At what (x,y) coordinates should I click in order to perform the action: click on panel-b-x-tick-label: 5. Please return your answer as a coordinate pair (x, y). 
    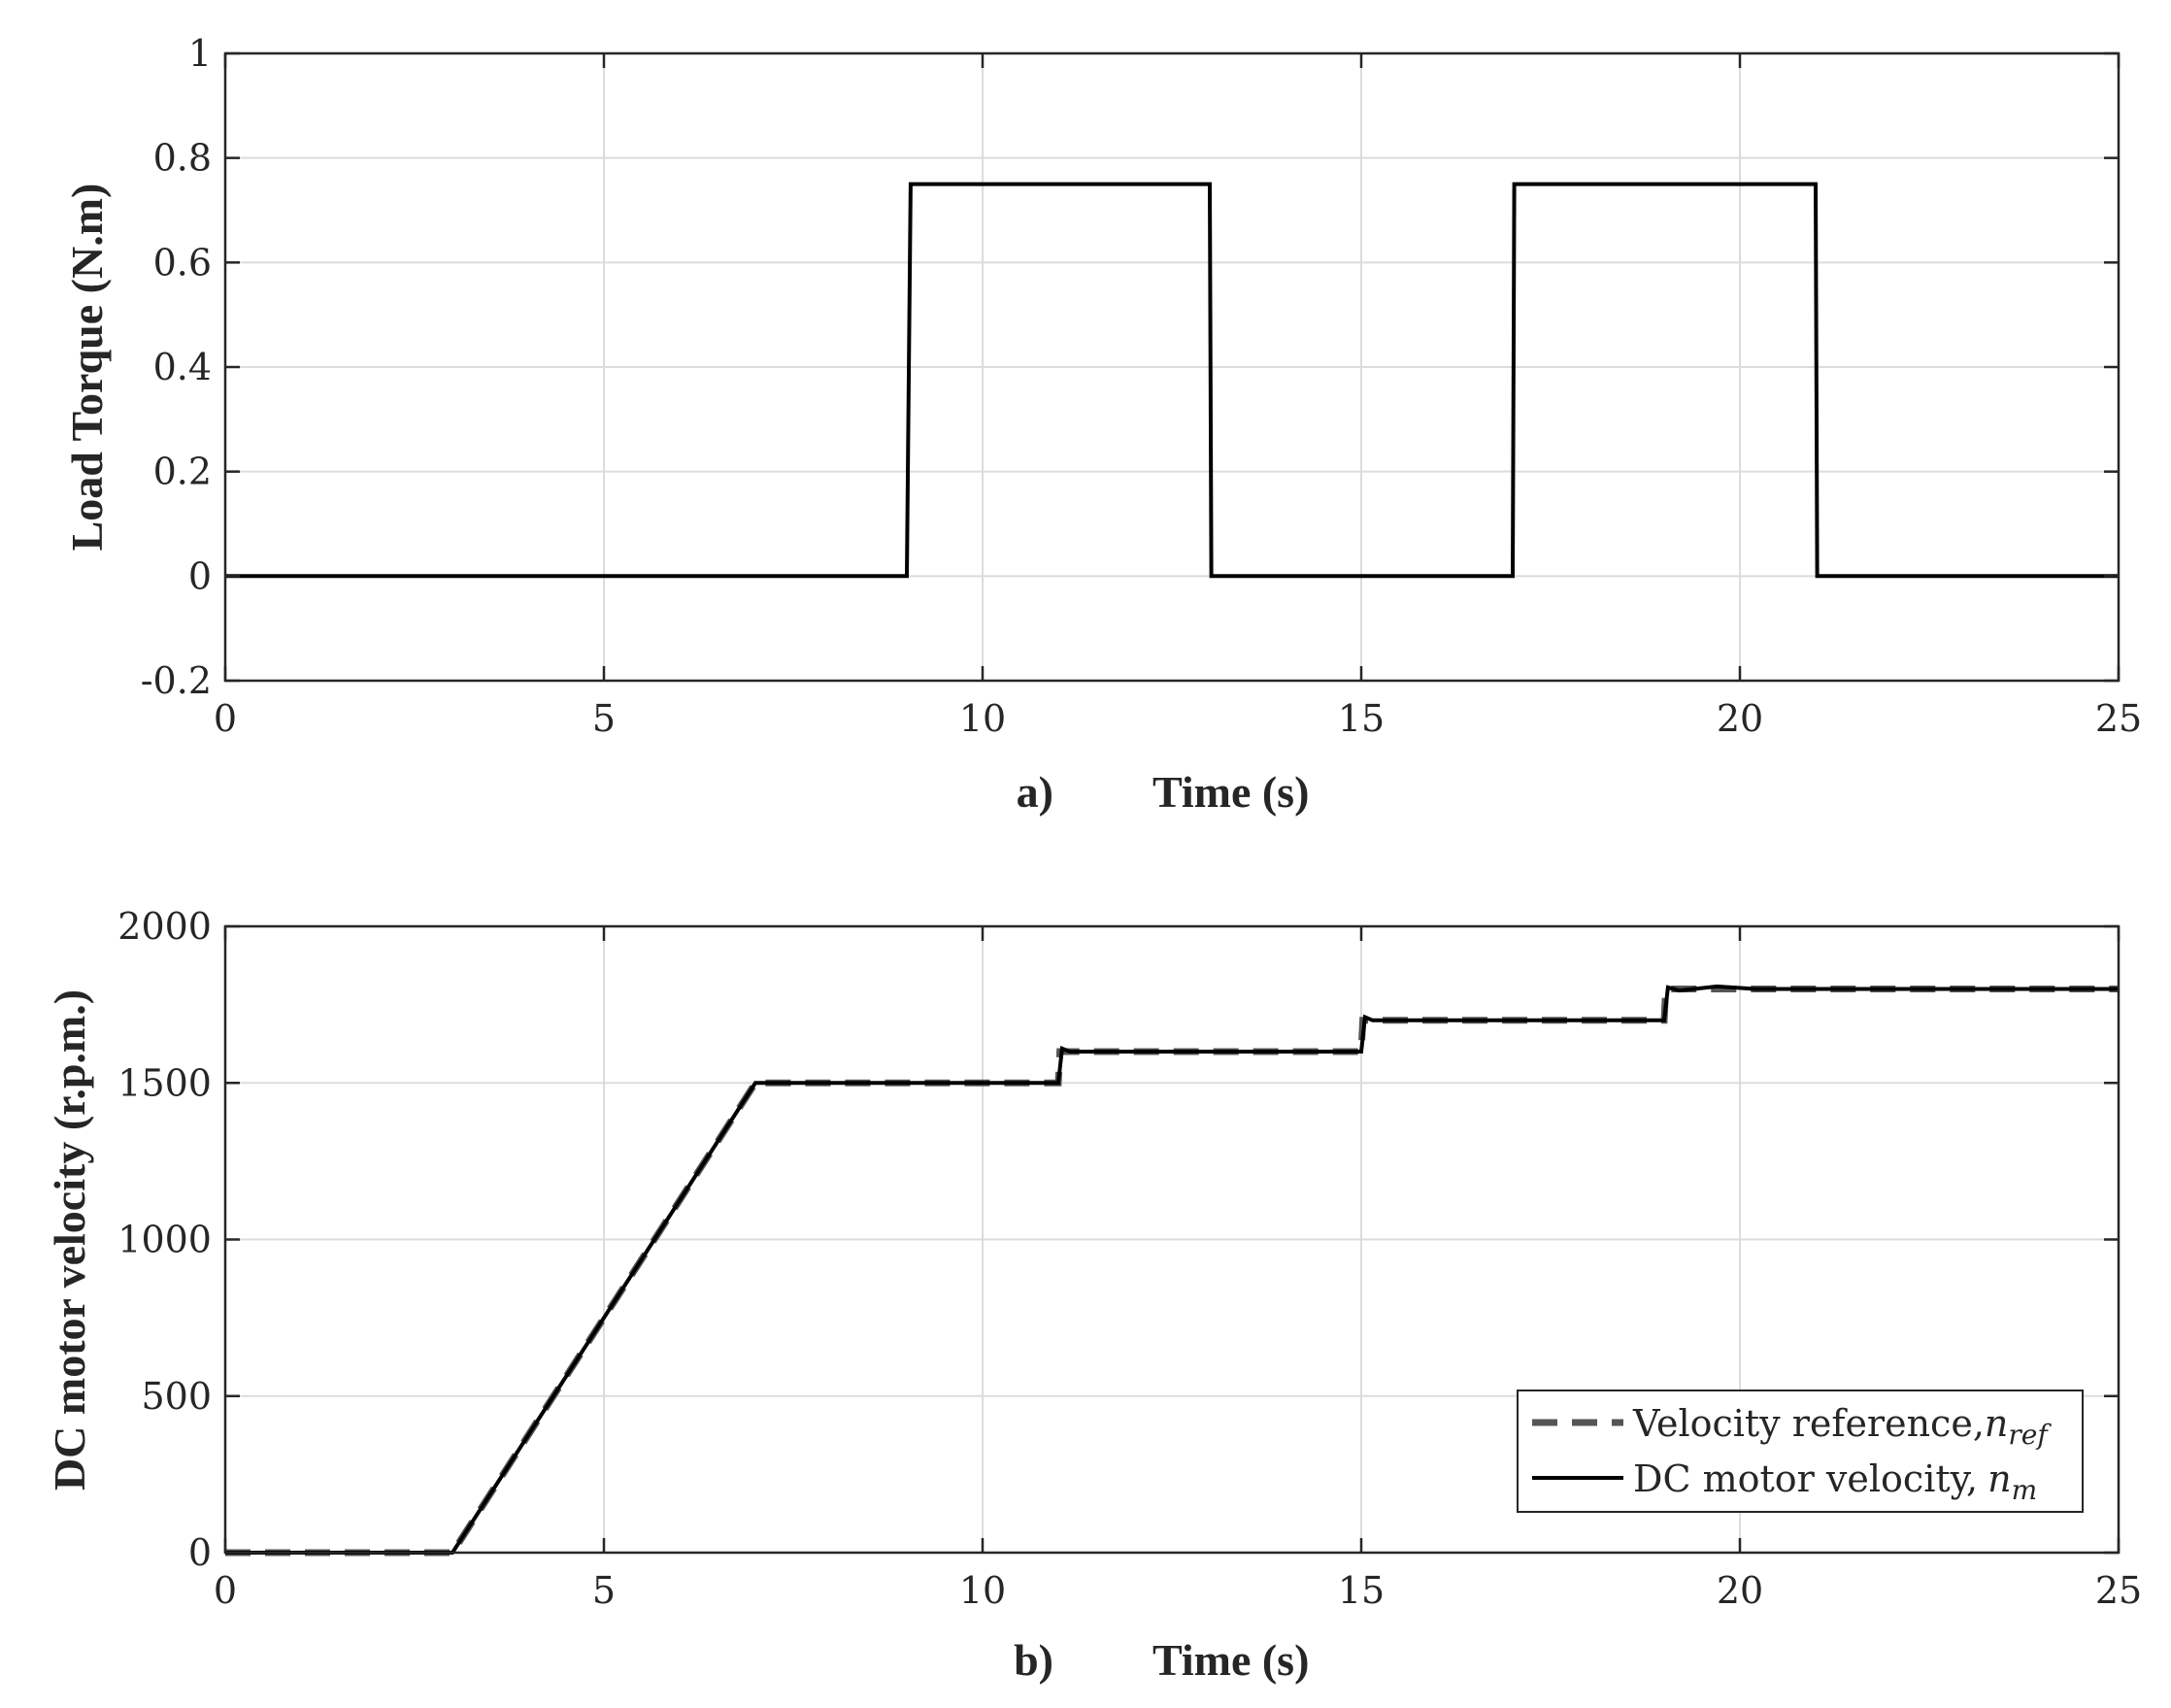
    Looking at the image, I should click on (604, 1590).